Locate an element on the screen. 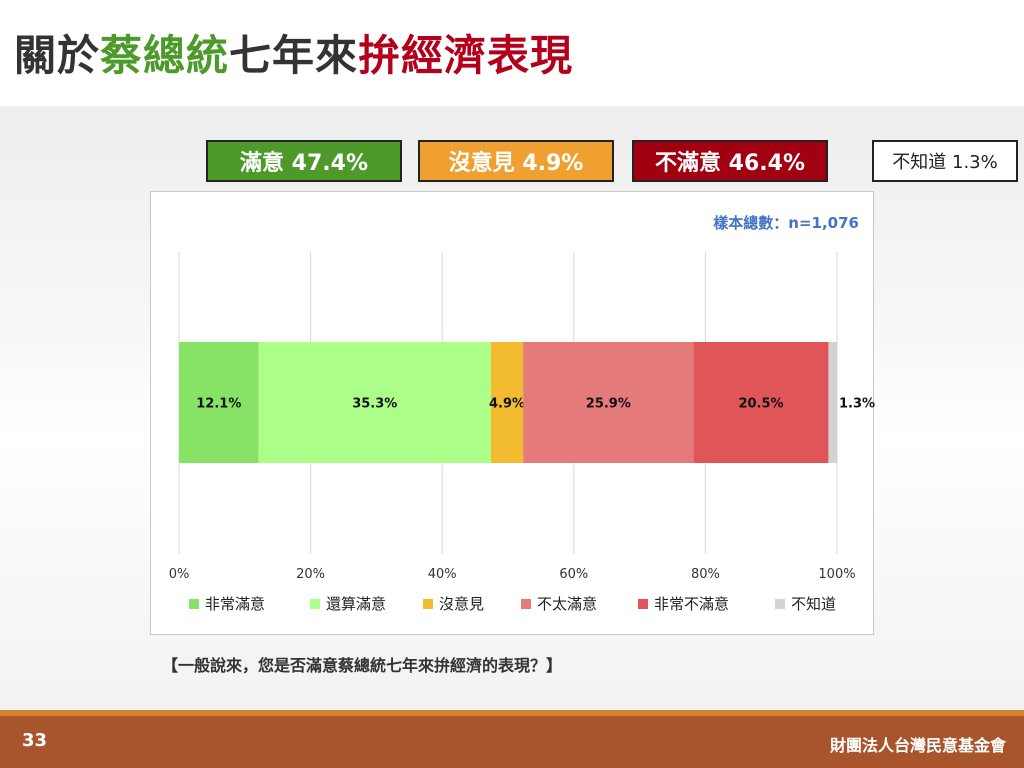 The image size is (1024, 768). data-label: 20.5% is located at coordinates (760, 404).